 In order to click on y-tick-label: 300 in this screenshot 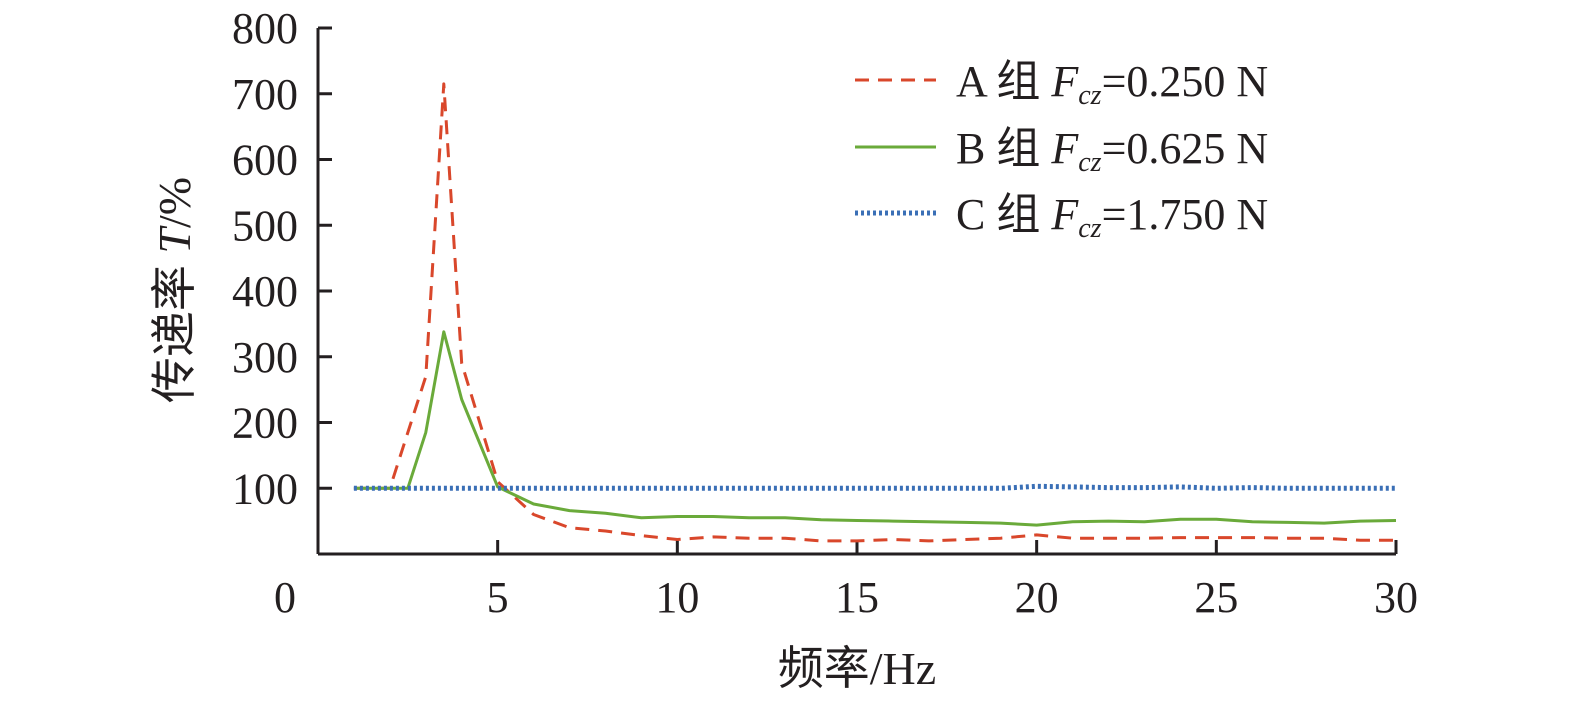, I will do `click(265, 357)`.